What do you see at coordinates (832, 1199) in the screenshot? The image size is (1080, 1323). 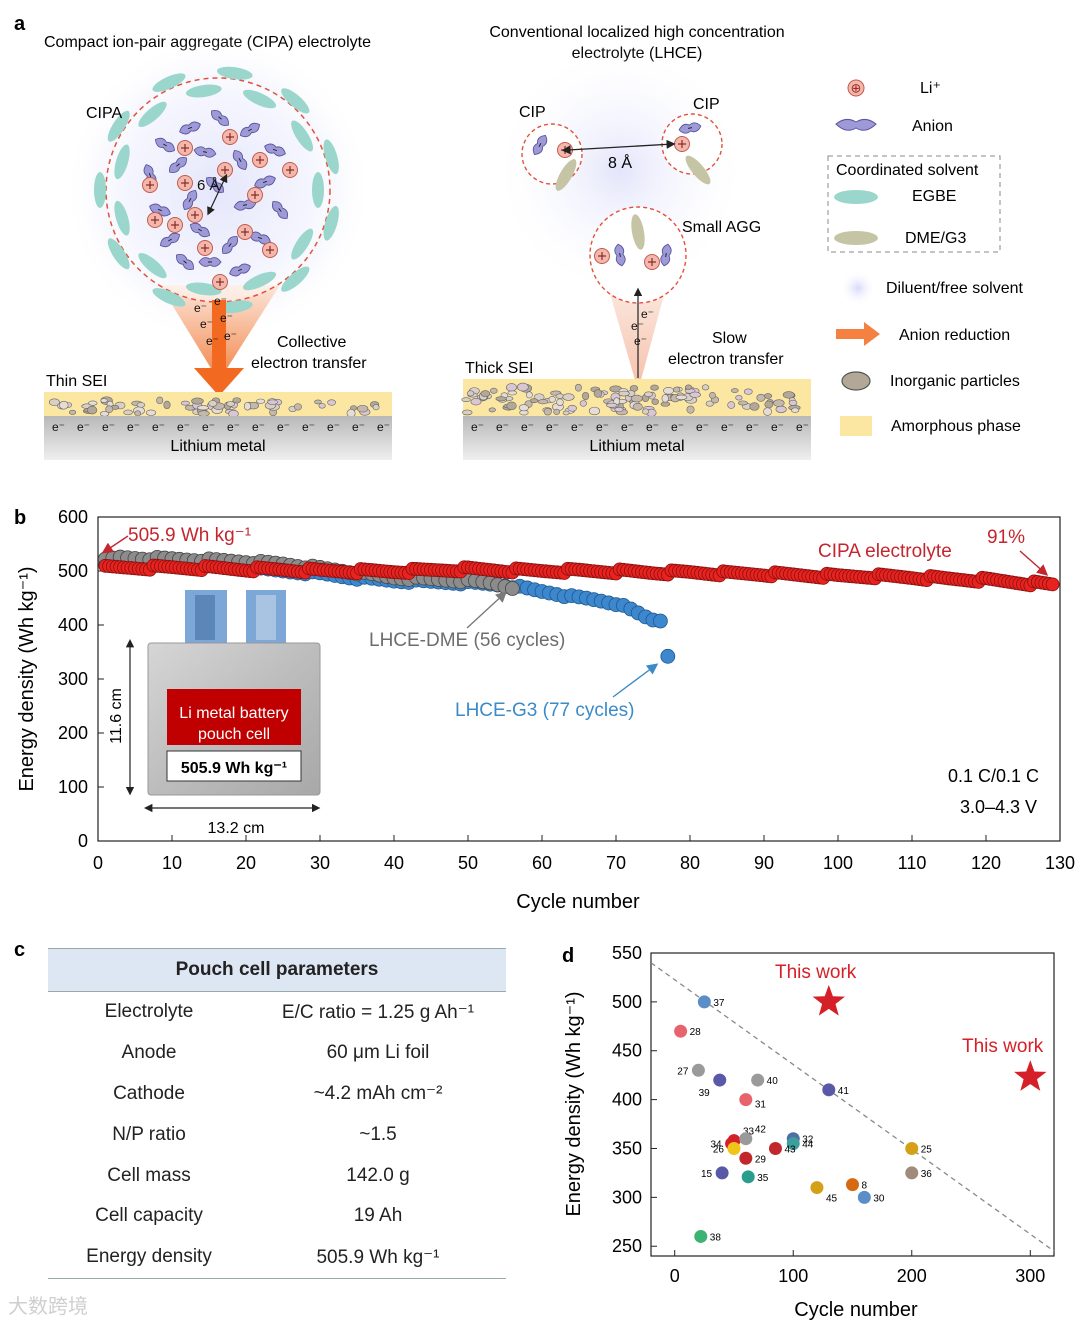 I see `point-label: 45` at bounding box center [832, 1199].